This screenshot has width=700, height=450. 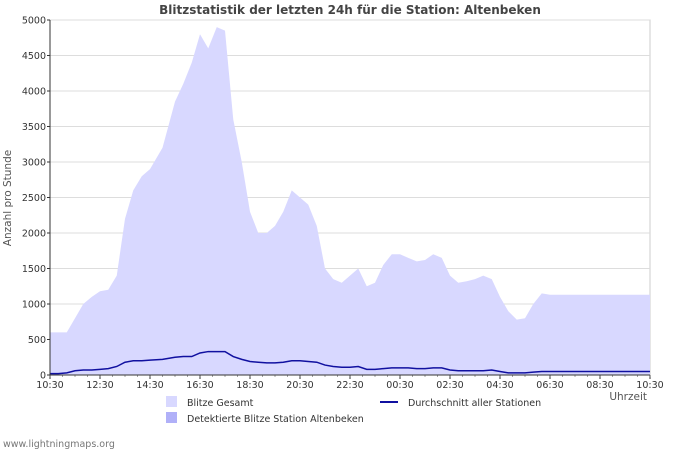 What do you see at coordinates (474, 403) in the screenshot?
I see `legend-label-durchschnitt: Durchschnitt aller Stationen` at bounding box center [474, 403].